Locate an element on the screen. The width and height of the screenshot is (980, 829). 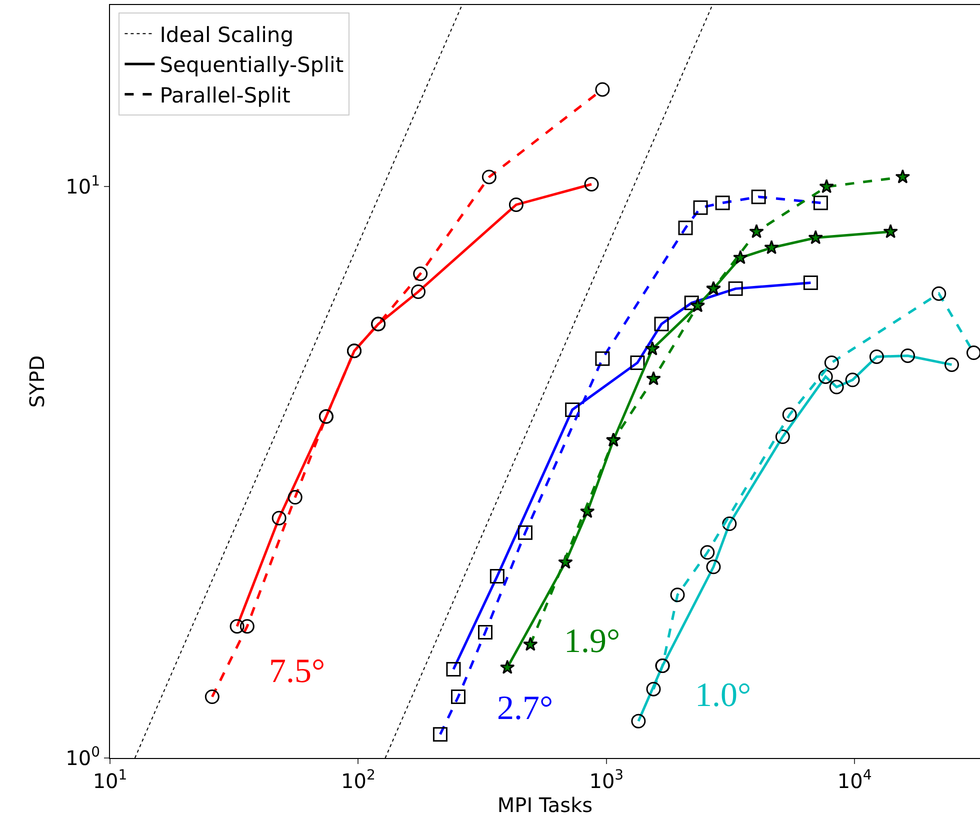
y-axis-title: SYPD is located at coordinates (37, 381).